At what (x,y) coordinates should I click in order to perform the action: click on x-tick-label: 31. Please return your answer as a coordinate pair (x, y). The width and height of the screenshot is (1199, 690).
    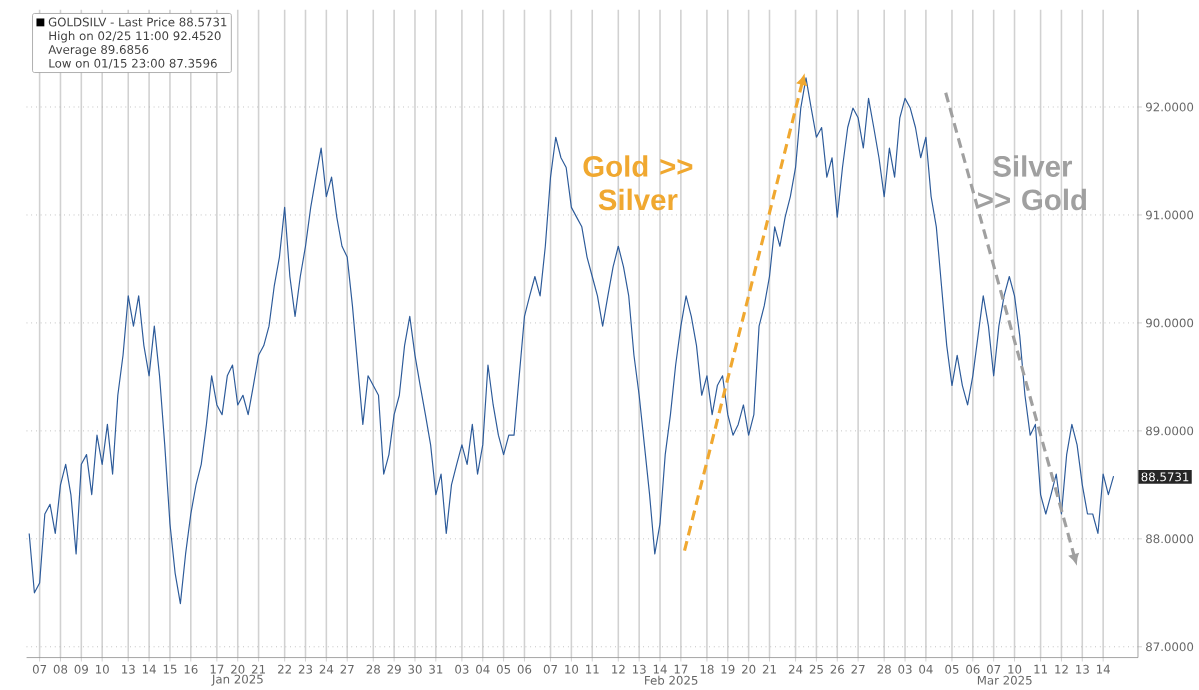
    Looking at the image, I should click on (436, 669).